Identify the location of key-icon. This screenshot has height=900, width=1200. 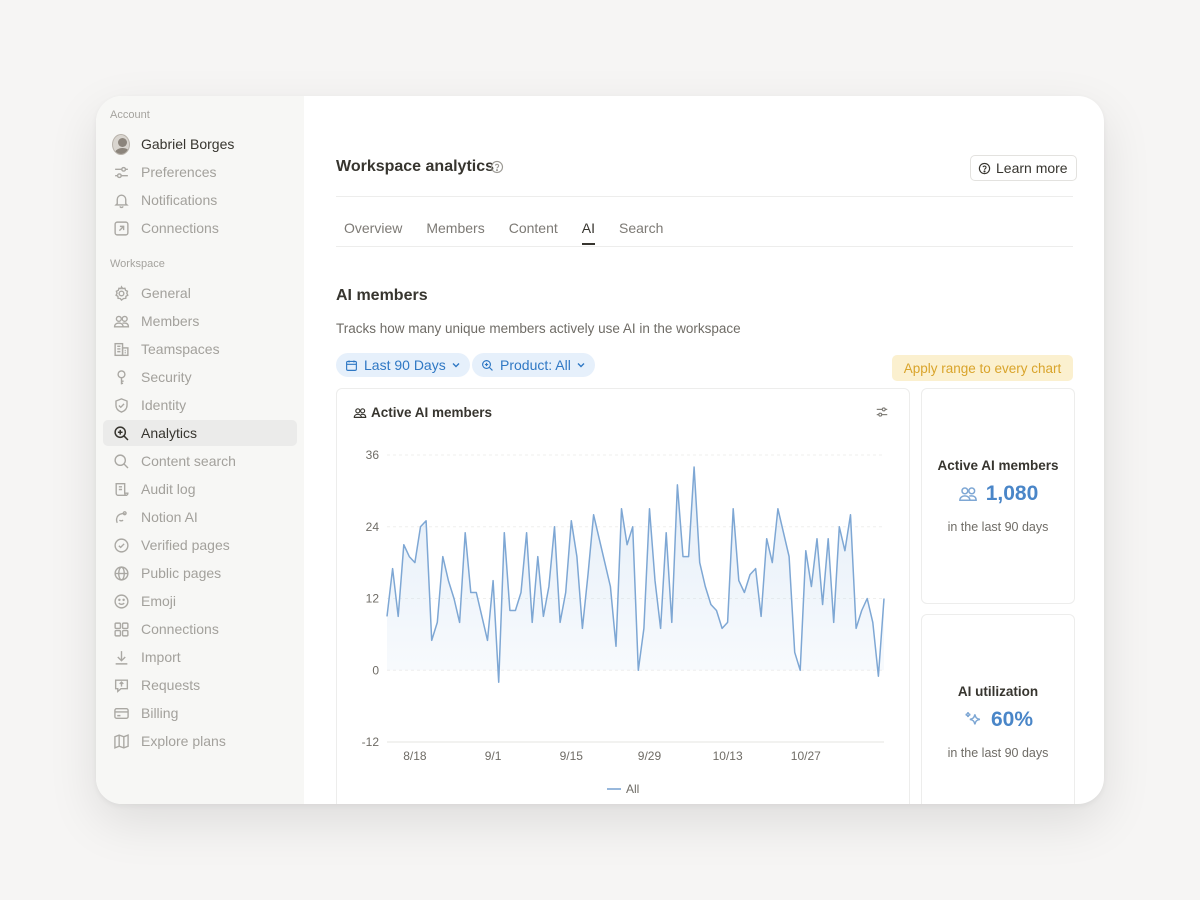
(121, 377).